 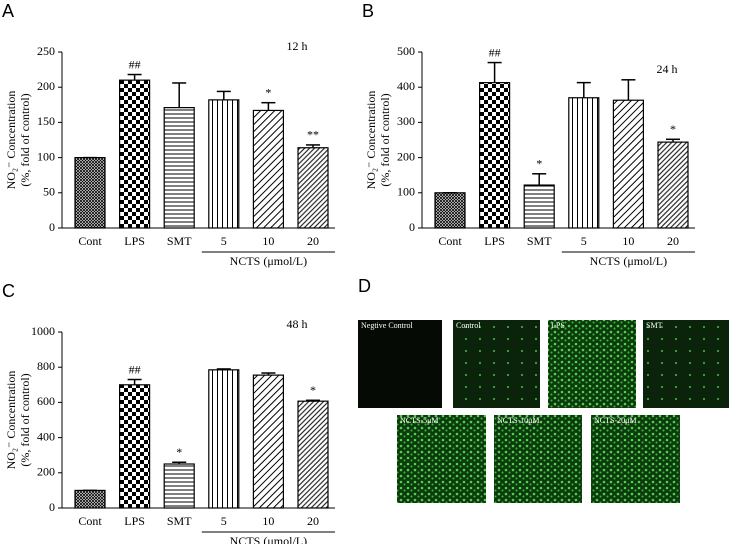 What do you see at coordinates (654, 325) in the screenshot?
I see `image-label: SMT` at bounding box center [654, 325].